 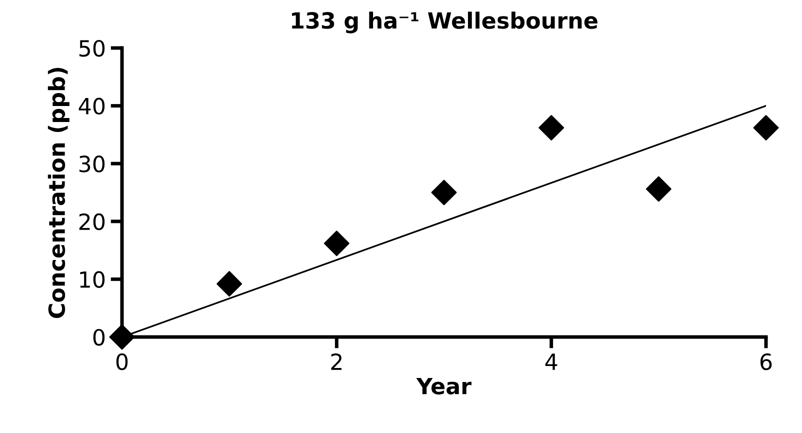 I want to click on y-tick-label: 40, so click(x=91, y=106).